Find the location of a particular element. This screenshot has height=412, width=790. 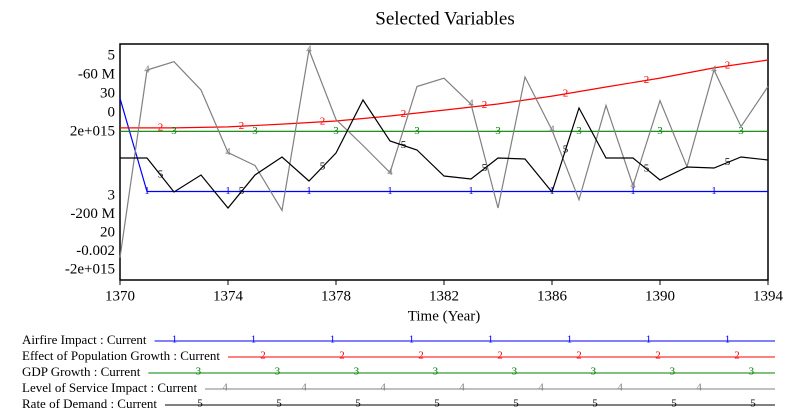

x-tick-label: 1378 is located at coordinates (336, 296).